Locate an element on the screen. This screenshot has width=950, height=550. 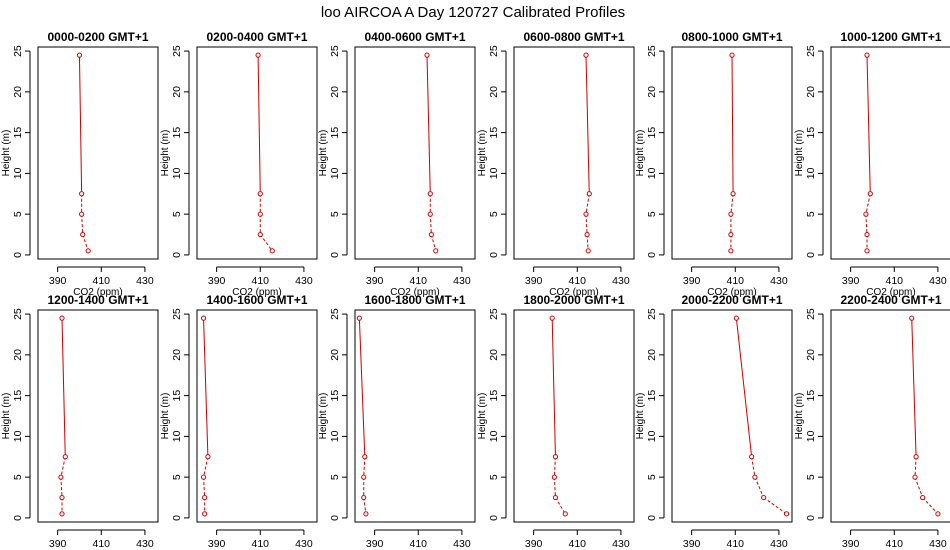
panel-title: 1000-1200 GMT+1 is located at coordinates (890, 37).